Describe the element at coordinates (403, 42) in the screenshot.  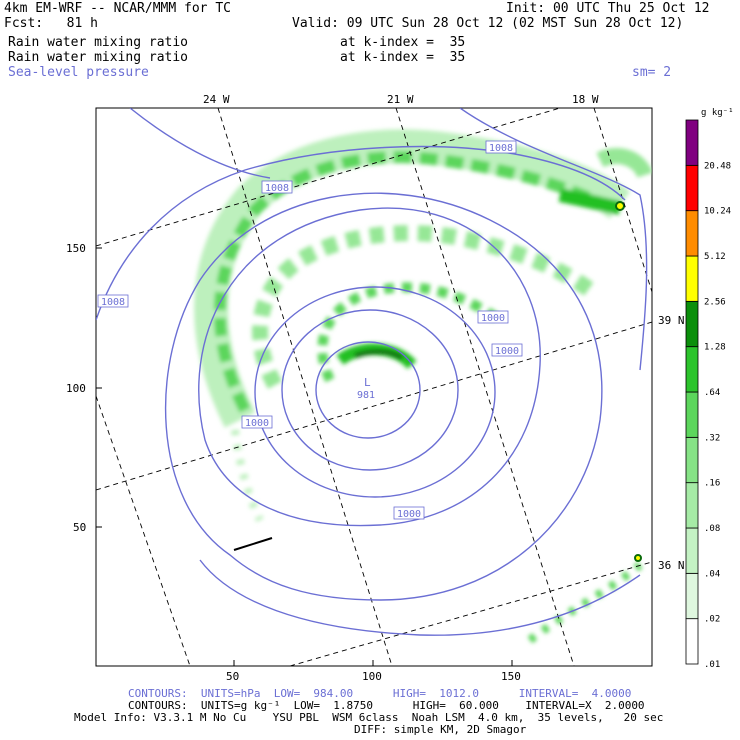
I see `field1-level: at k-index = 35` at that location.